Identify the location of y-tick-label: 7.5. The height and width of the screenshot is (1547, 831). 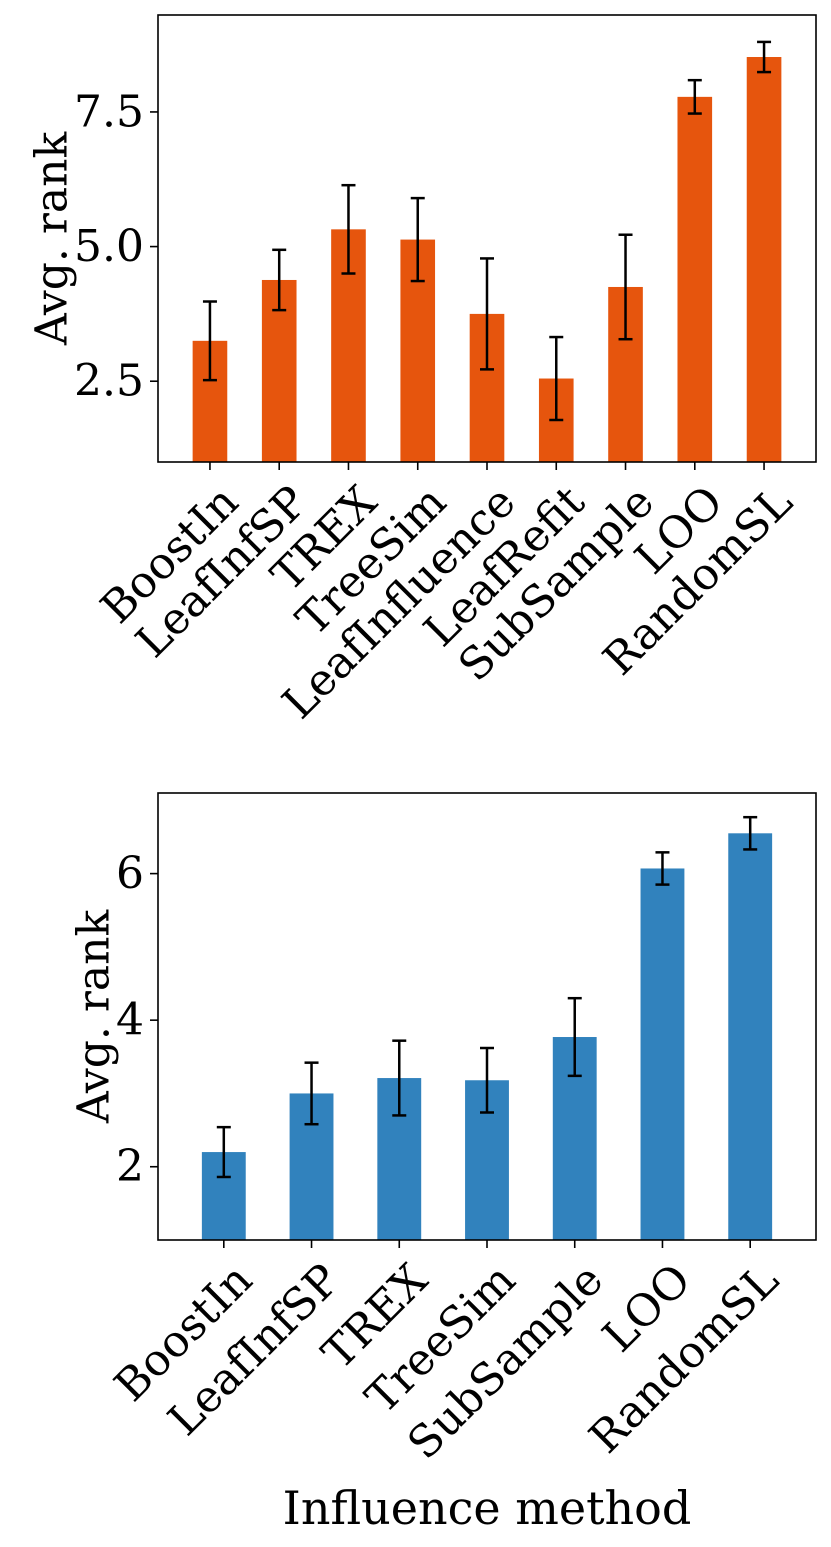
(109, 111).